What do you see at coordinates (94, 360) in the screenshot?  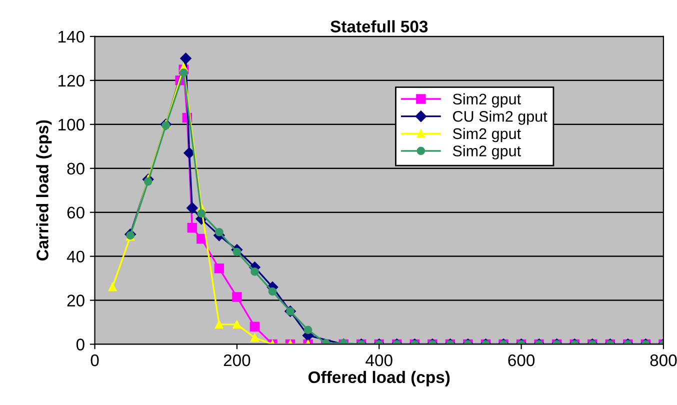 I see `x-tick-label: 0` at bounding box center [94, 360].